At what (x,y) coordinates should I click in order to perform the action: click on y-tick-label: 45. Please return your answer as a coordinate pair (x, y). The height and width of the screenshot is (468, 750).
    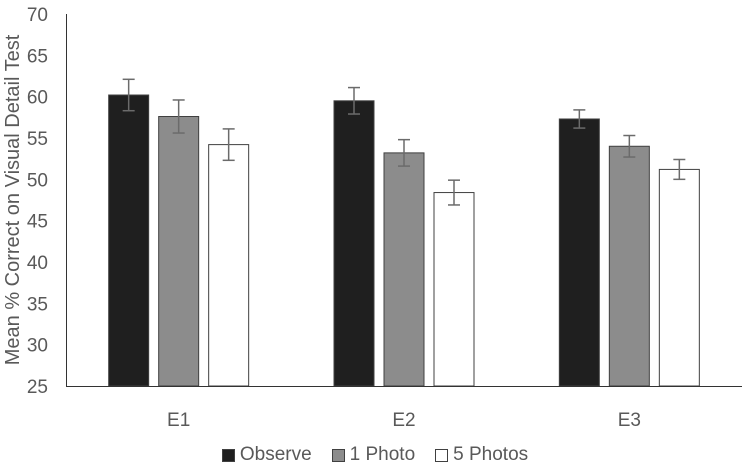
    Looking at the image, I should click on (37, 222).